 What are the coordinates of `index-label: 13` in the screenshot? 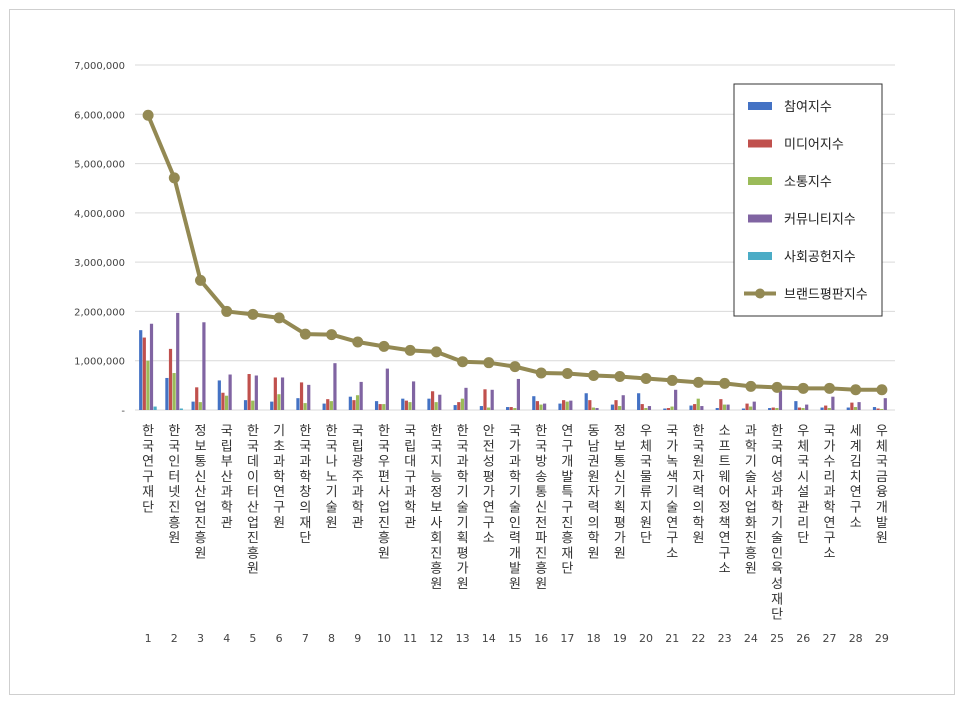 It's located at (463, 638).